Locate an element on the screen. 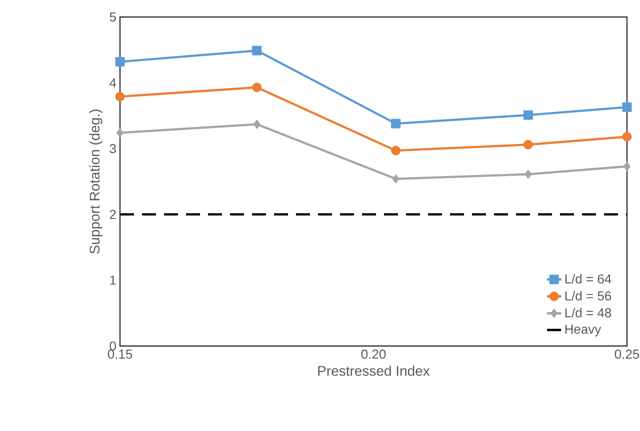 Image resolution: width=640 pixels, height=431 pixels. x-tick-label: 0.15 is located at coordinates (120, 354).